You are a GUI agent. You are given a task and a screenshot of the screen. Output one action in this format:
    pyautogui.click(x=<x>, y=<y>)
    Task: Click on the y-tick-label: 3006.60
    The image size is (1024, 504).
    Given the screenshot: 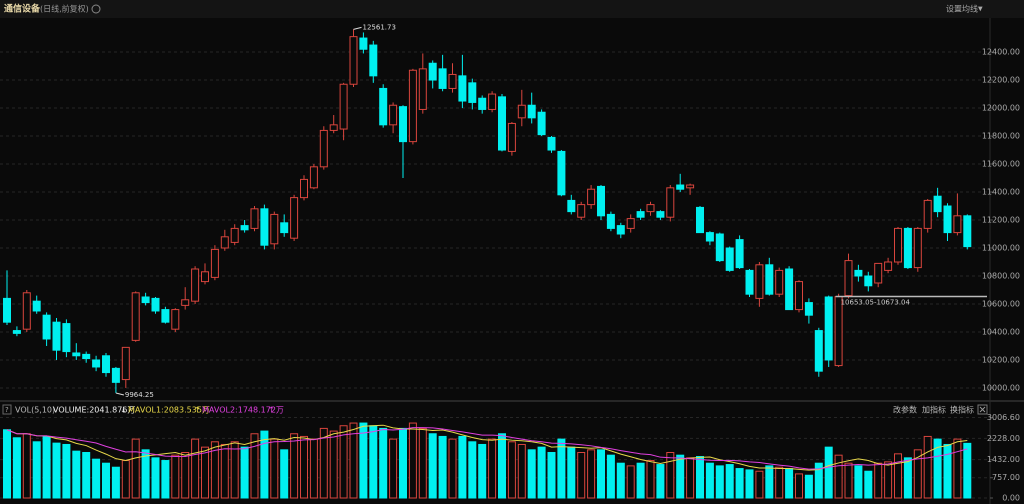 What is the action you would take?
    pyautogui.click(x=1003, y=417)
    